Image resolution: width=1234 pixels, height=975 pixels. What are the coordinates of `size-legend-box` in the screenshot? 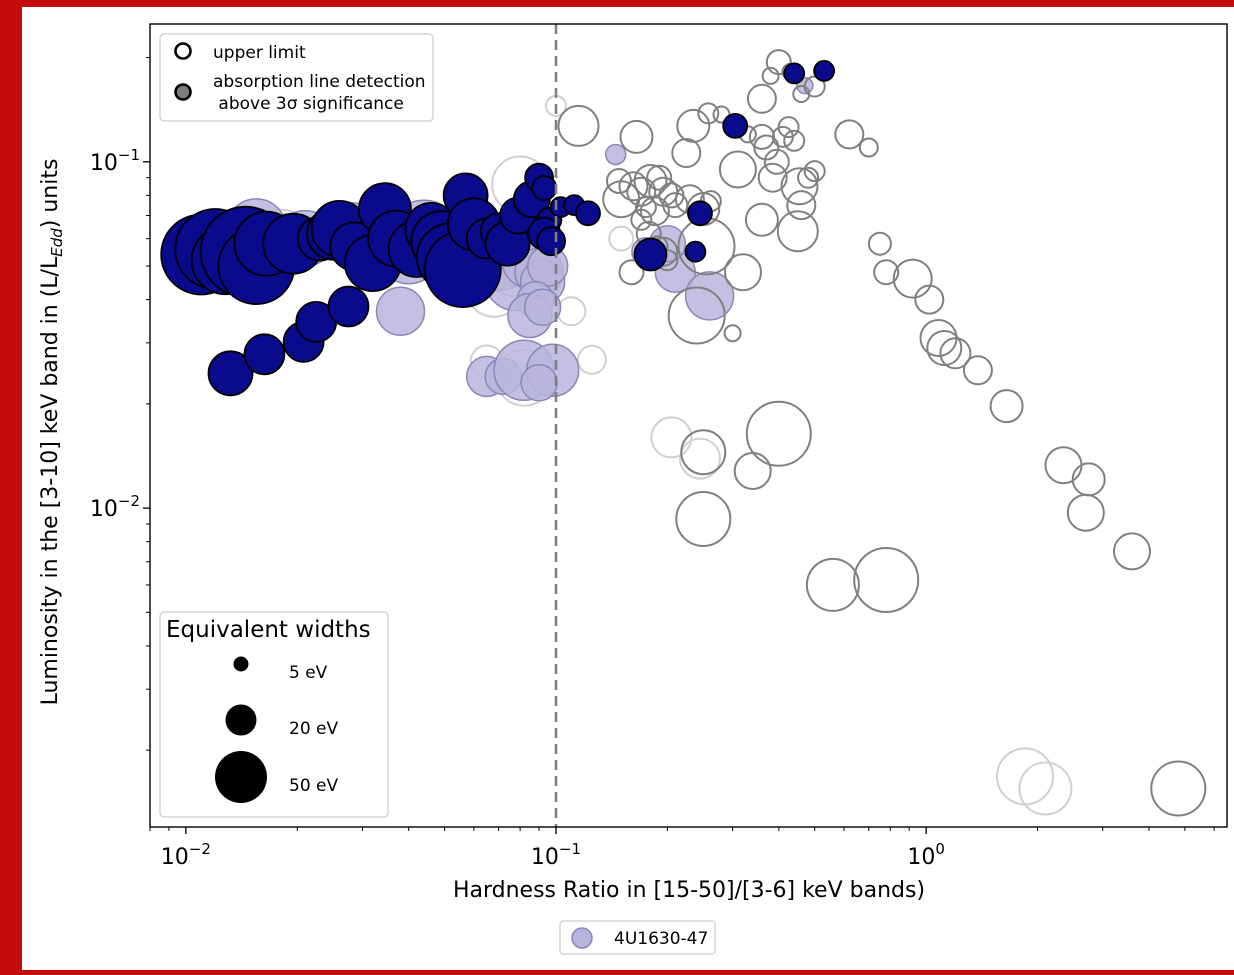 It's located at (274, 714).